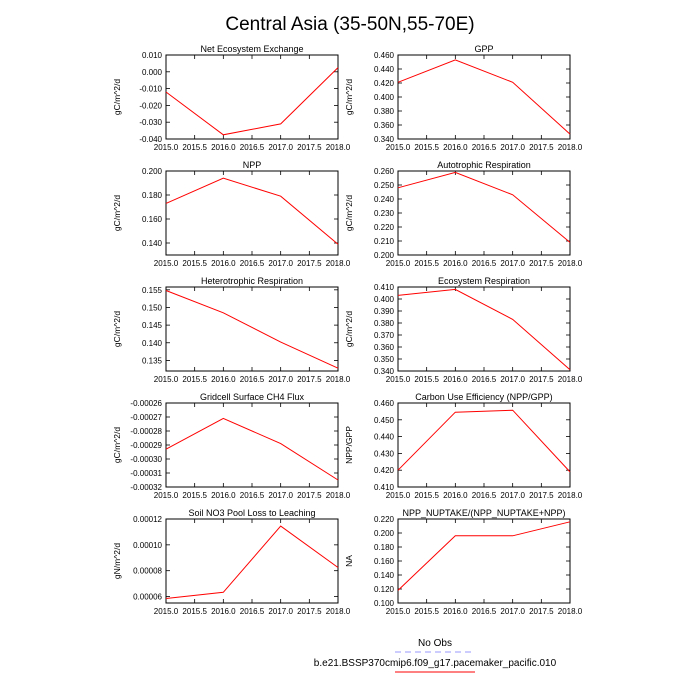 This screenshot has width=700, height=700. Describe the element at coordinates (384, 453) in the screenshot. I see `y-tick-label: 0.430` at that location.